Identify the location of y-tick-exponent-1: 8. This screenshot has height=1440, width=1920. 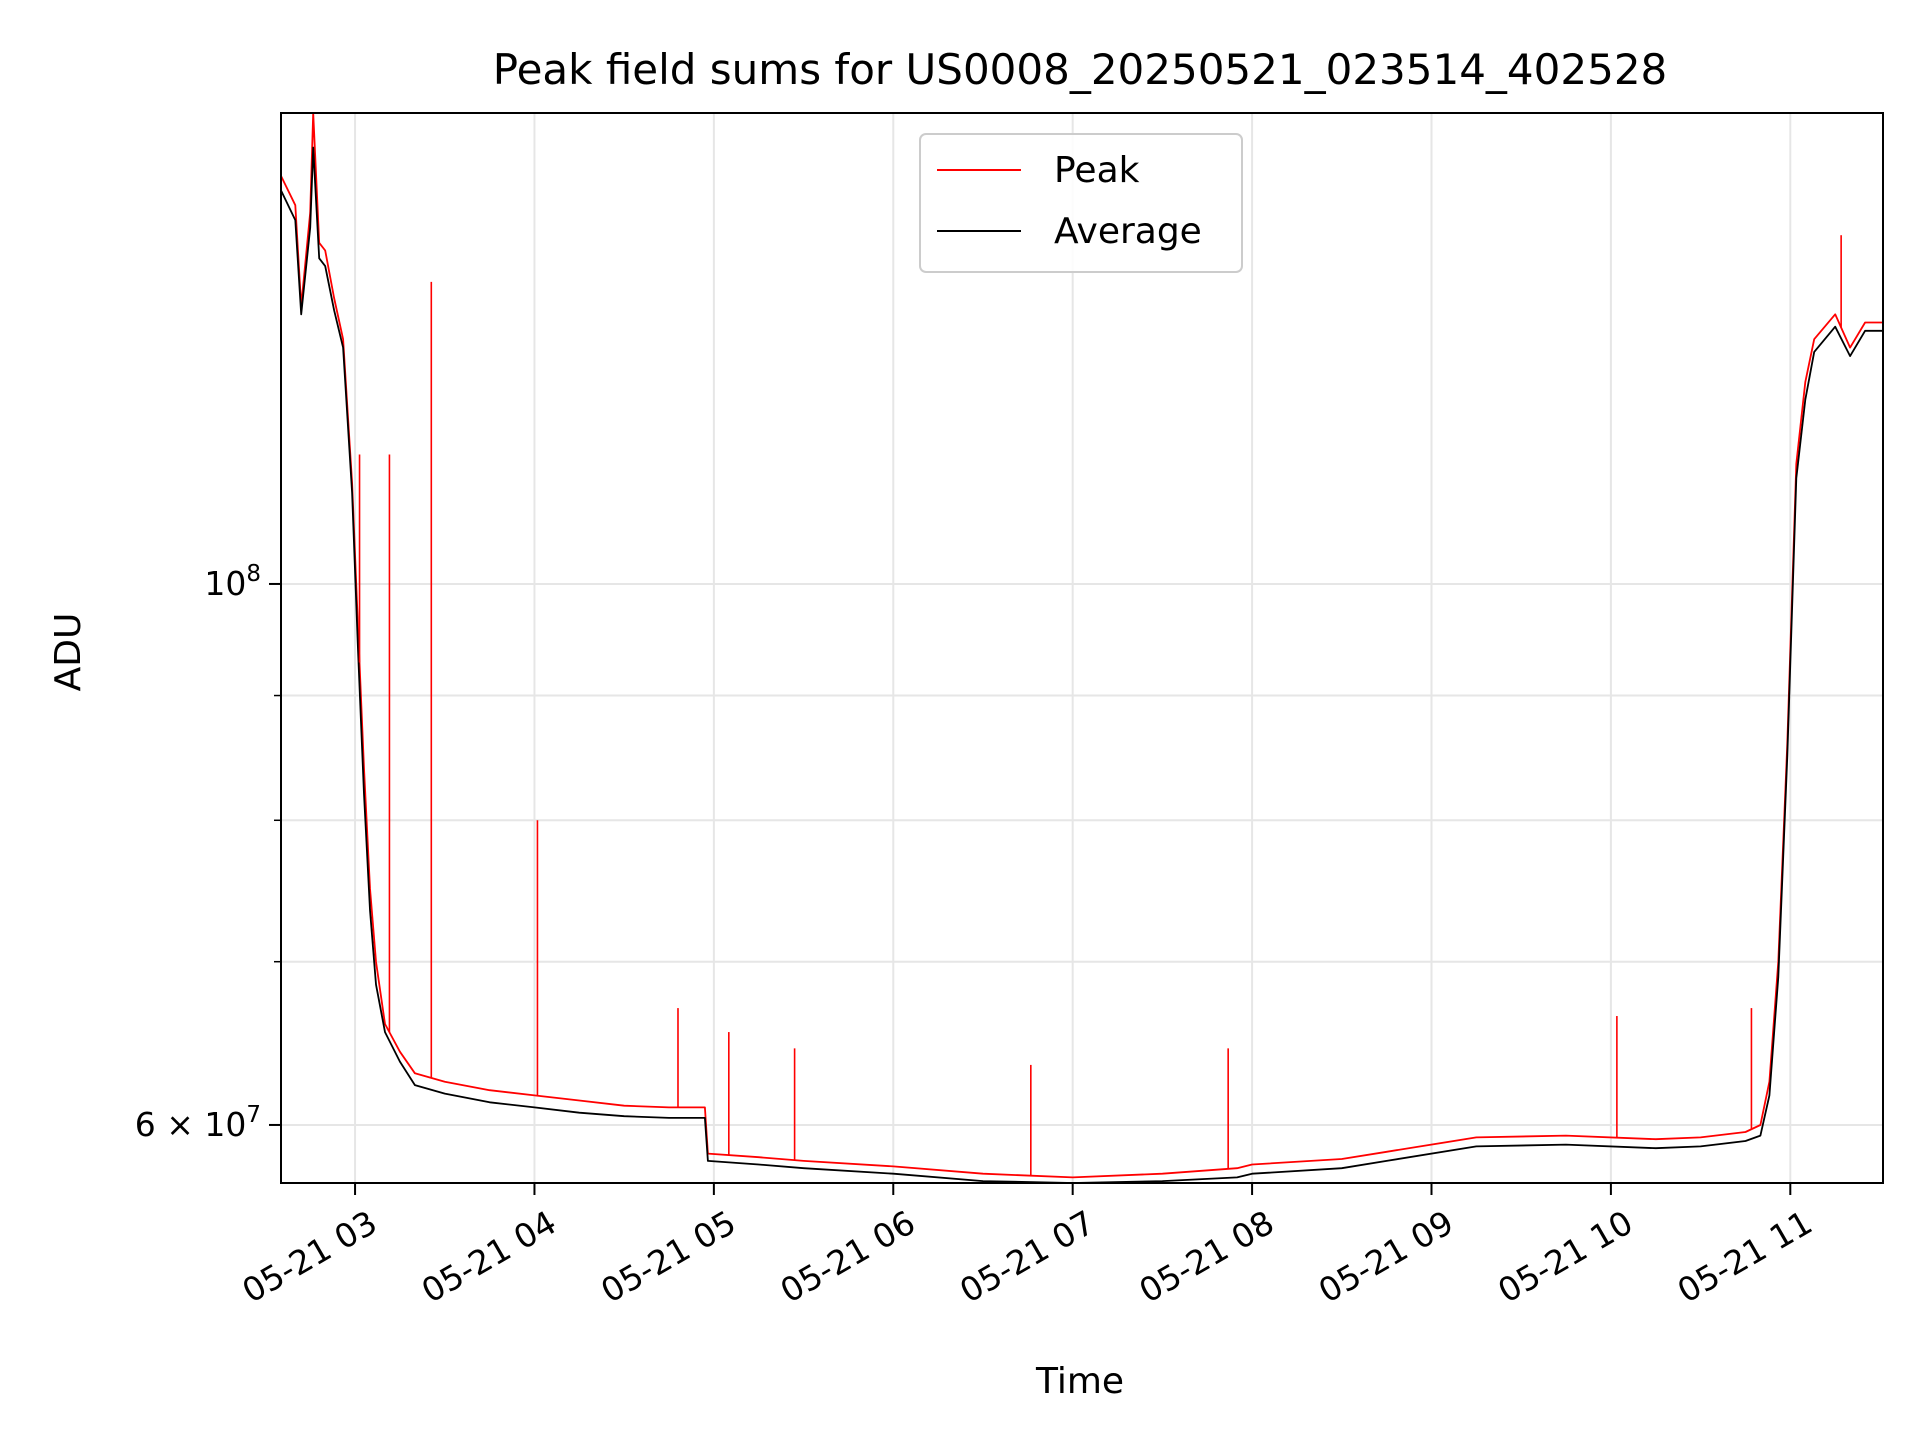
(253, 574).